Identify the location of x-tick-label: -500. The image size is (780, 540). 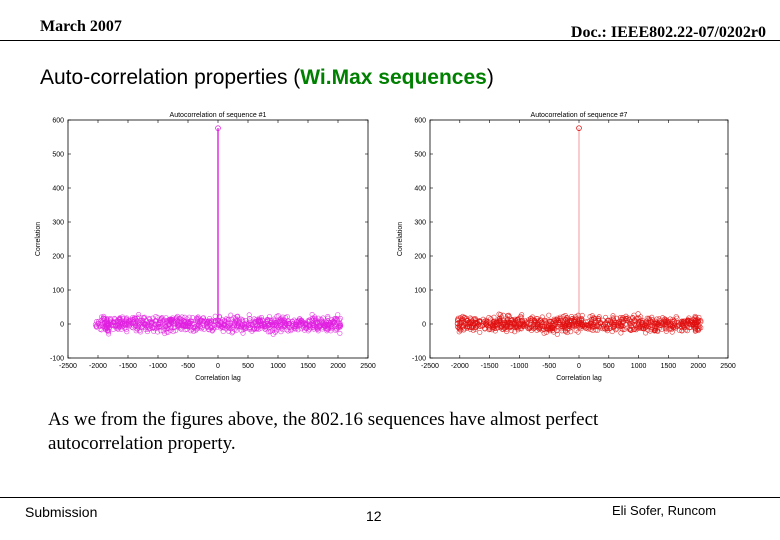
(188, 366).